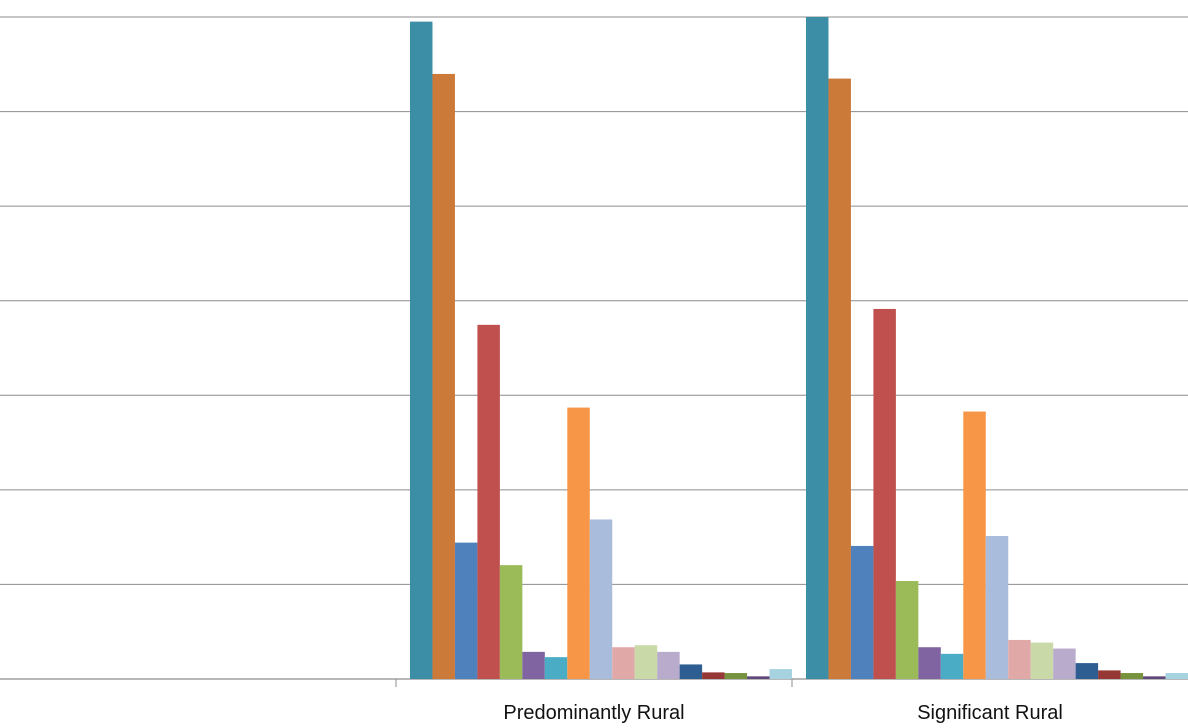 The height and width of the screenshot is (728, 1188). What do you see at coordinates (594, 713) in the screenshot?
I see `x-axis-category-label: Predominantly Rural` at bounding box center [594, 713].